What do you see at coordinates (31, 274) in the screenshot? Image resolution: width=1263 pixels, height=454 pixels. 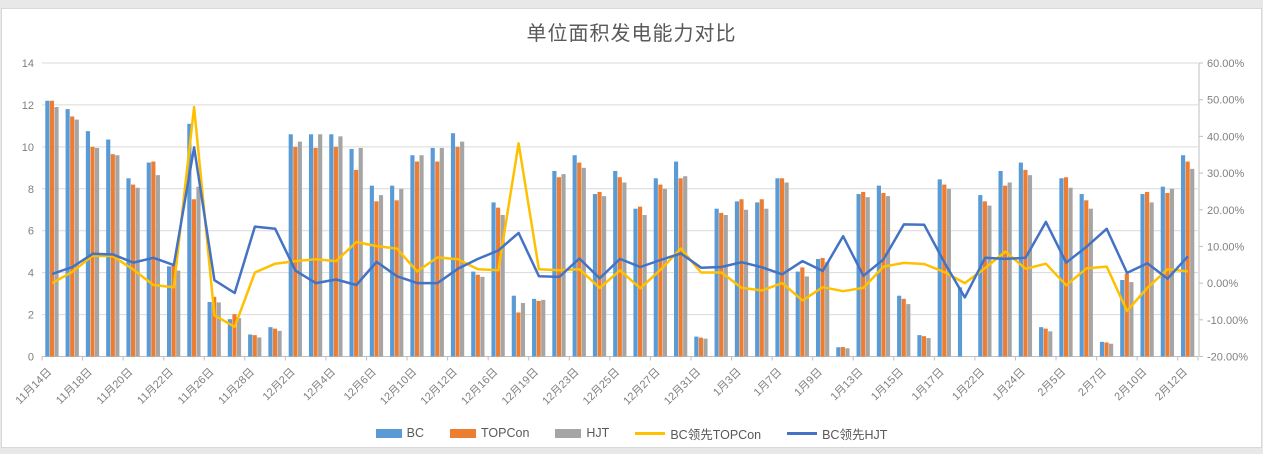 I see `left-axis-tick-label: 4` at bounding box center [31, 274].